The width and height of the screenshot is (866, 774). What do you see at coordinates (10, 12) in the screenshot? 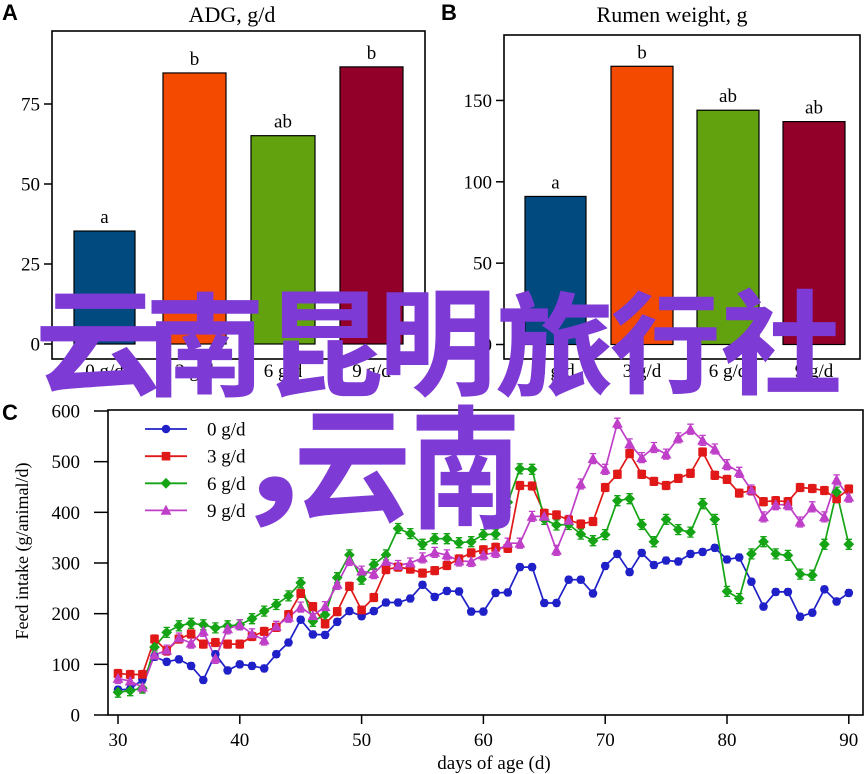
I see `svg-text: A` at bounding box center [10, 12].